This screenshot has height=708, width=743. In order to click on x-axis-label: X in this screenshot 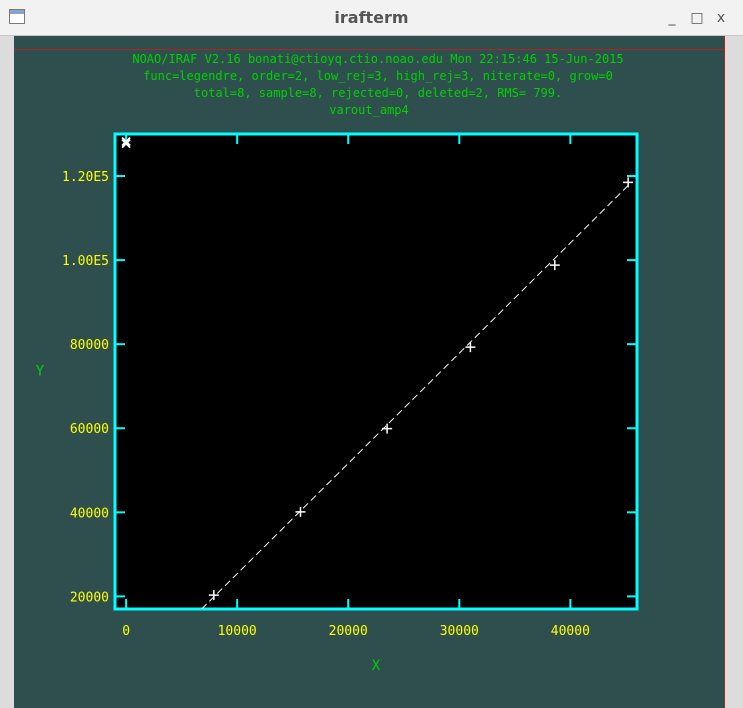, I will do `click(376, 666)`.